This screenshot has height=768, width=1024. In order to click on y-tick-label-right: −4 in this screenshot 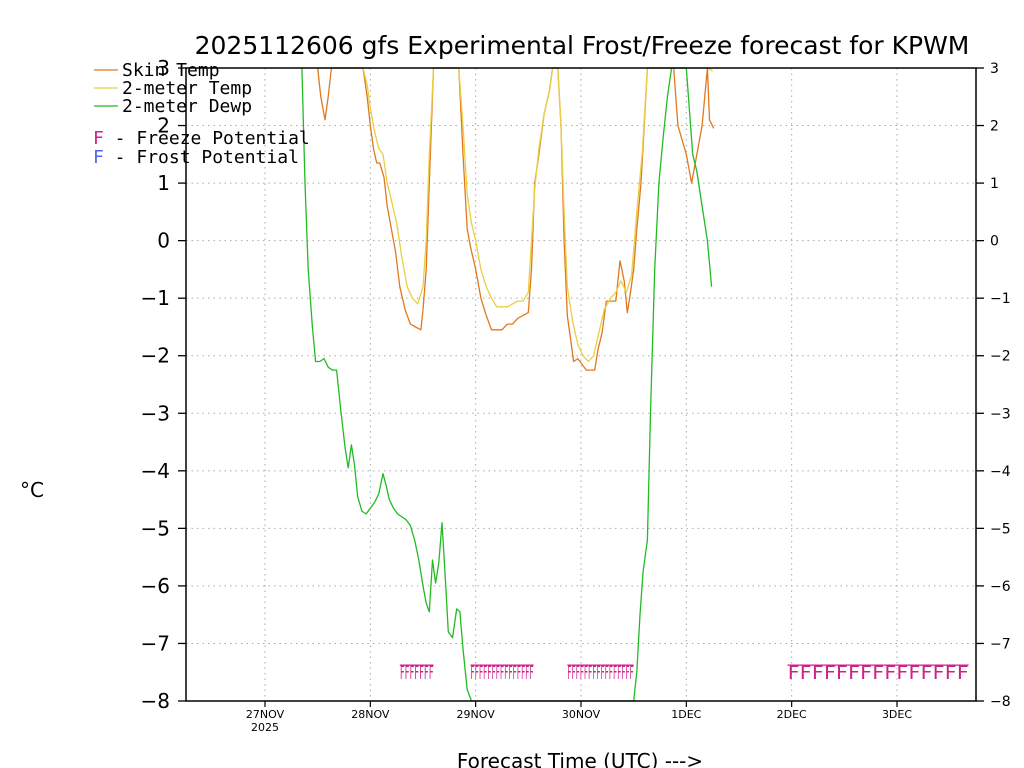, I will do `click(1000, 472)`.